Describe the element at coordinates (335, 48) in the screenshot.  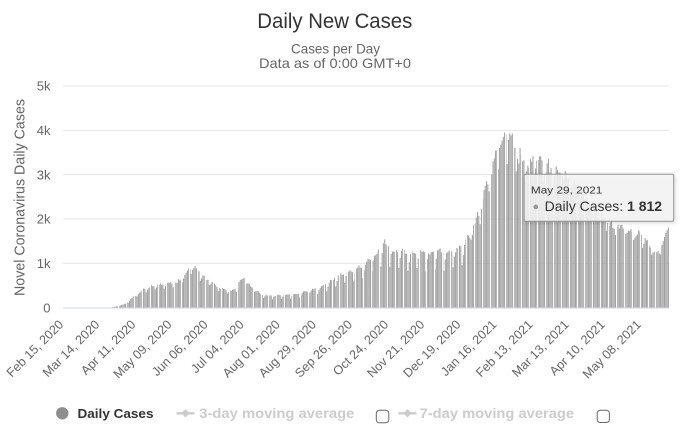
I see `svg-text: Cases per Day` at that location.